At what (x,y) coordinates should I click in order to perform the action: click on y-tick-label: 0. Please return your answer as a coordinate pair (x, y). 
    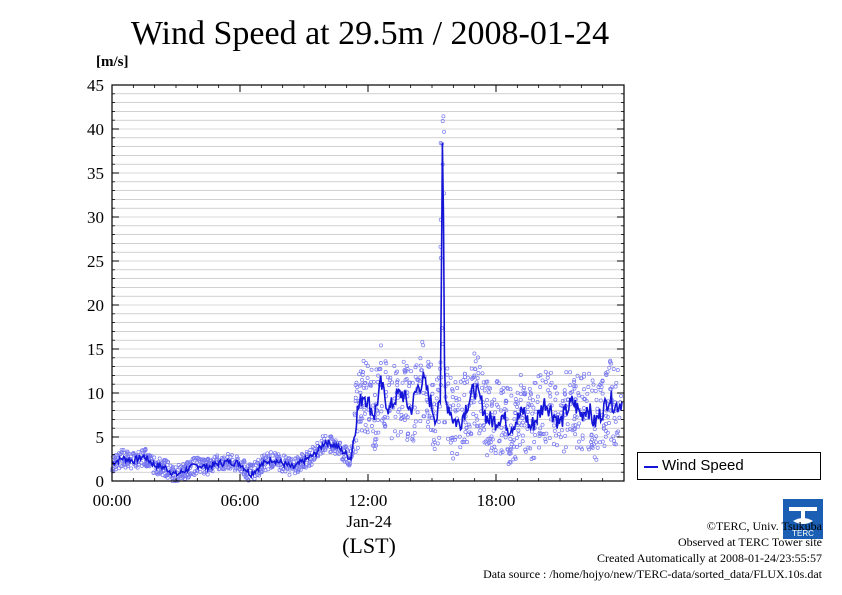
    Looking at the image, I should click on (100, 481).